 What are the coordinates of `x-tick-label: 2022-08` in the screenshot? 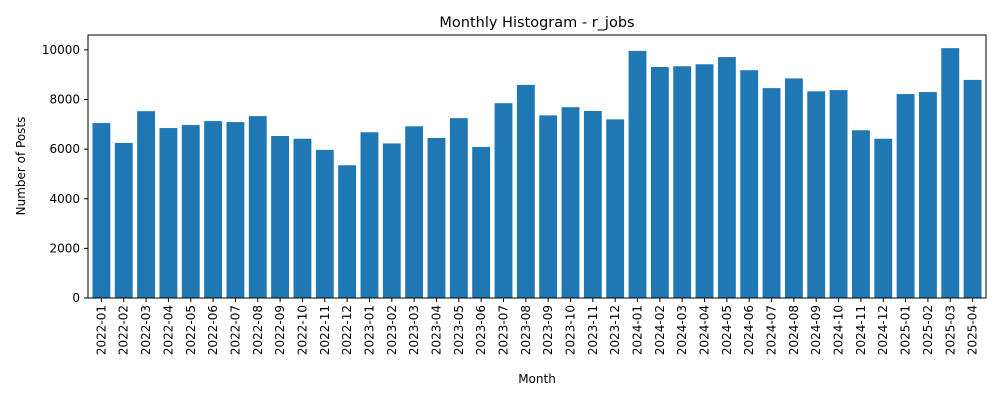 It's located at (258, 330).